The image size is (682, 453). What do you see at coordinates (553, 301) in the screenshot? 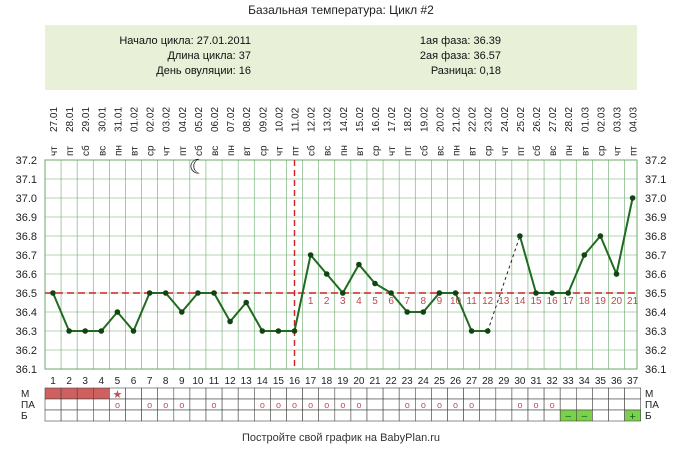
I see `luteal-day-label: 16` at bounding box center [553, 301].